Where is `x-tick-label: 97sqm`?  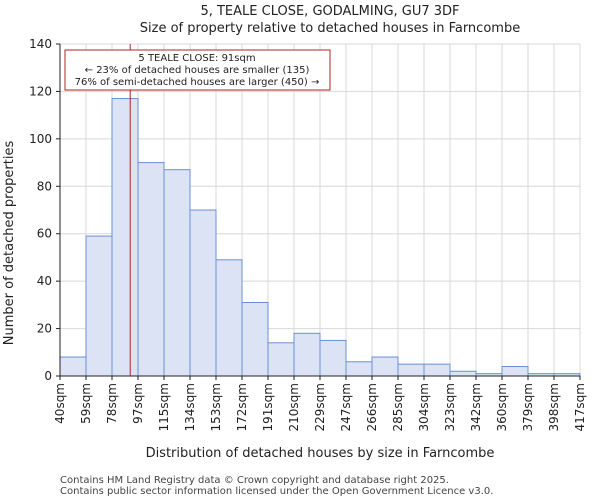
x-tick-label: 97sqm is located at coordinates (138, 403).